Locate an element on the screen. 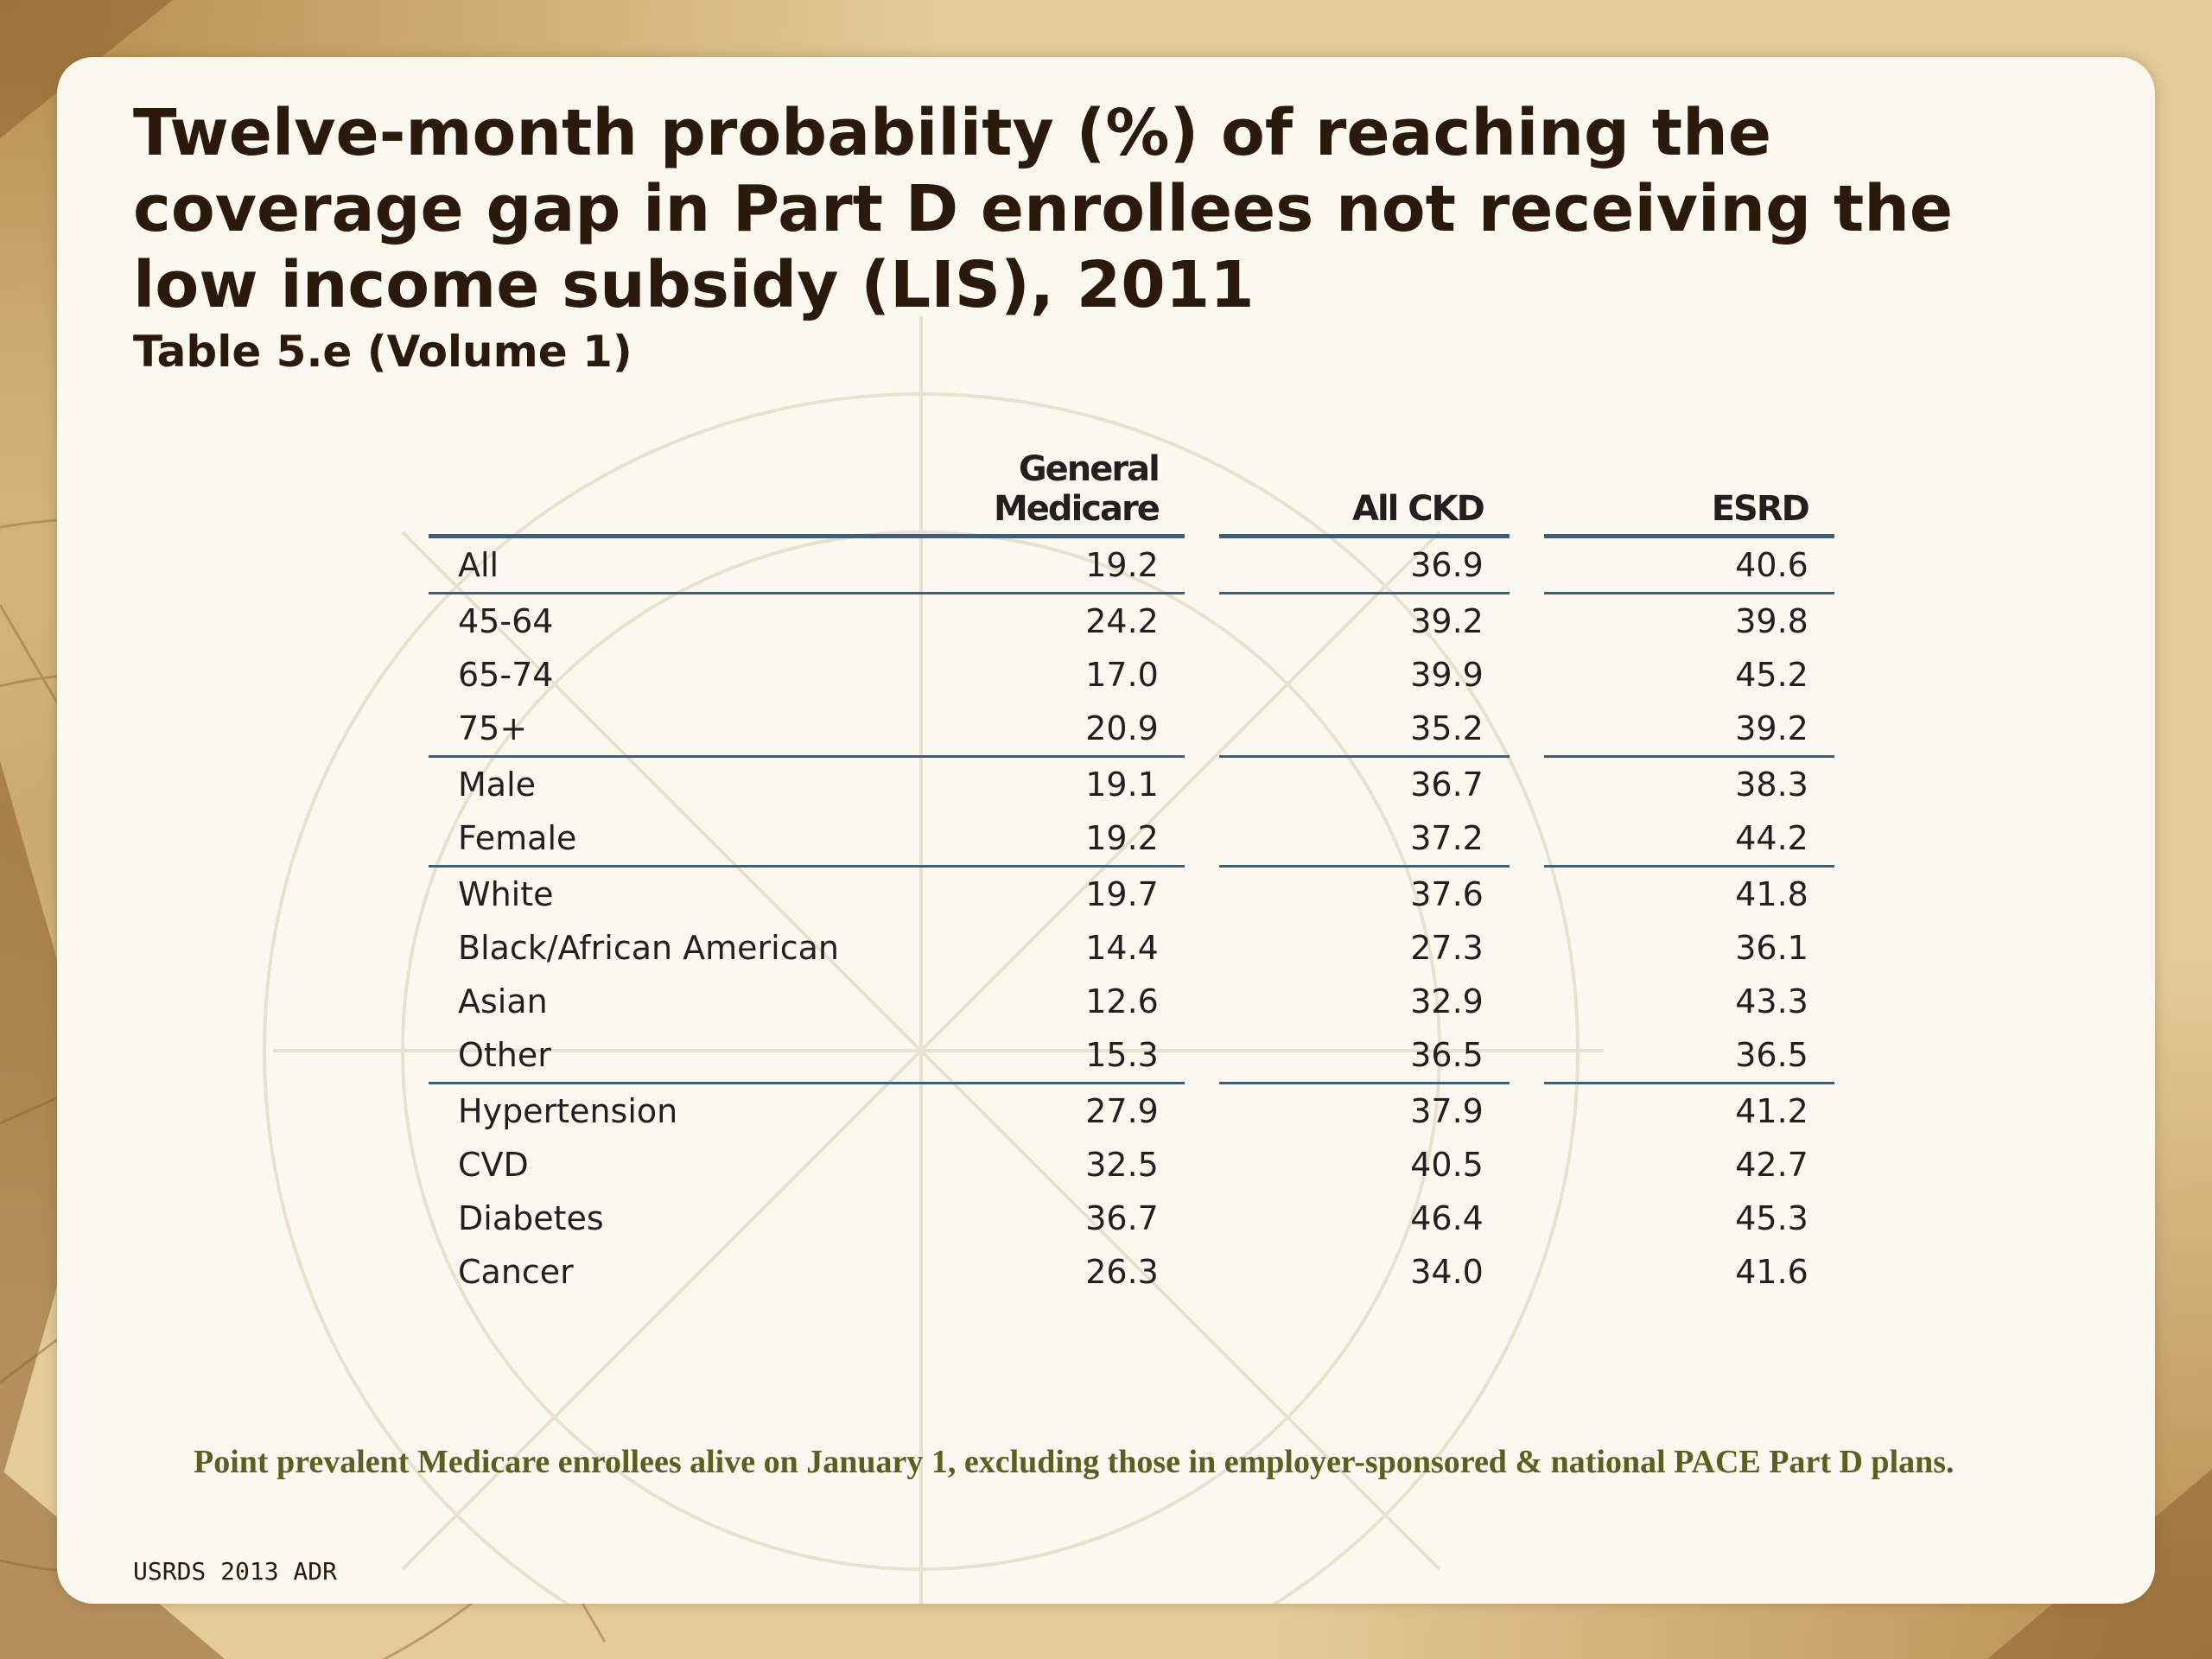 The image size is (2212, 1659). table-row: Asian 12.6 32.9 43.3 is located at coordinates (1131, 1001).